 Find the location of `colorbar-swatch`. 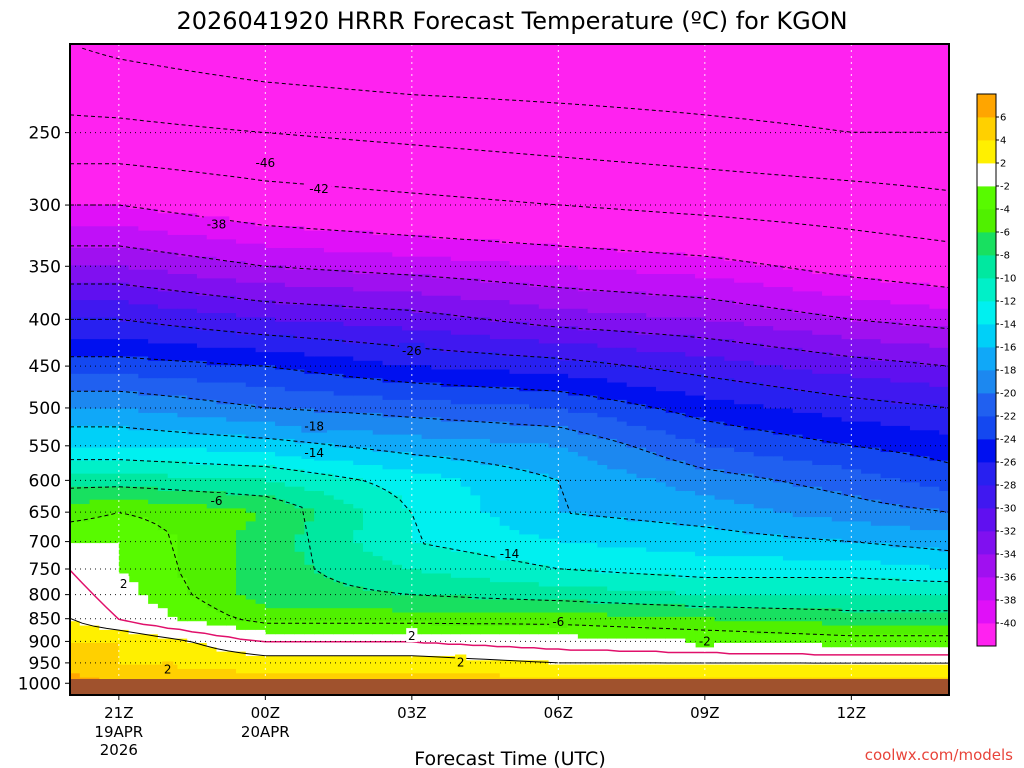

colorbar-swatch is located at coordinates (986, 428).